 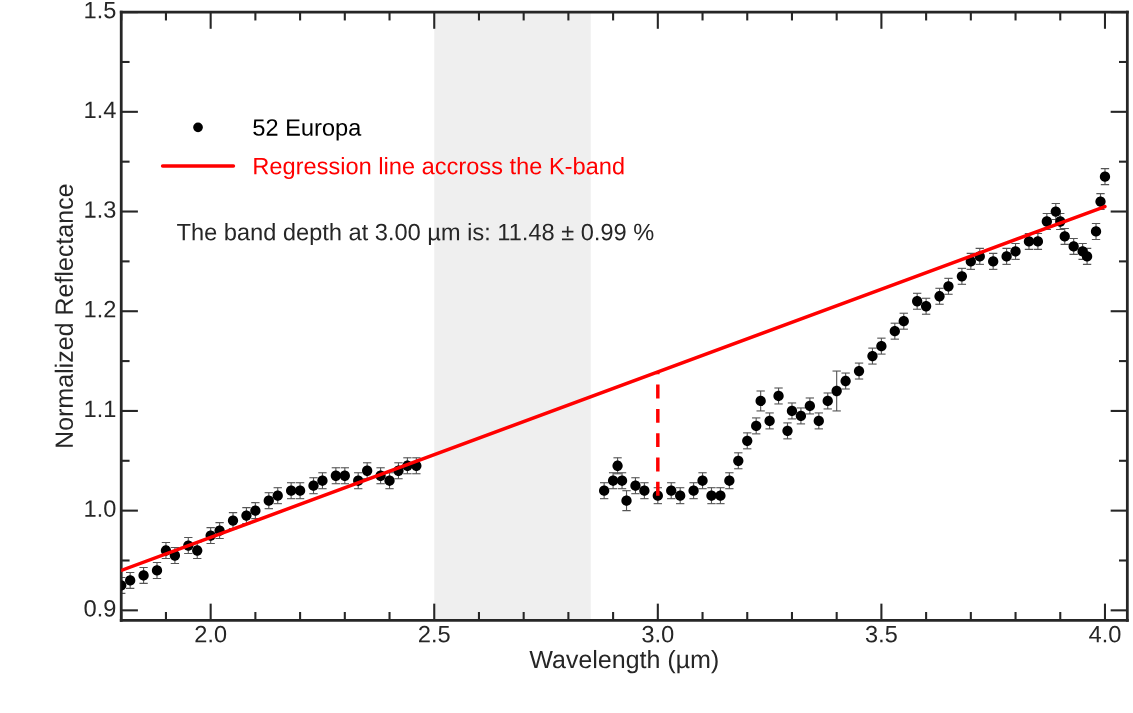 I want to click on x-tick-label: 4.0, so click(x=1105, y=634).